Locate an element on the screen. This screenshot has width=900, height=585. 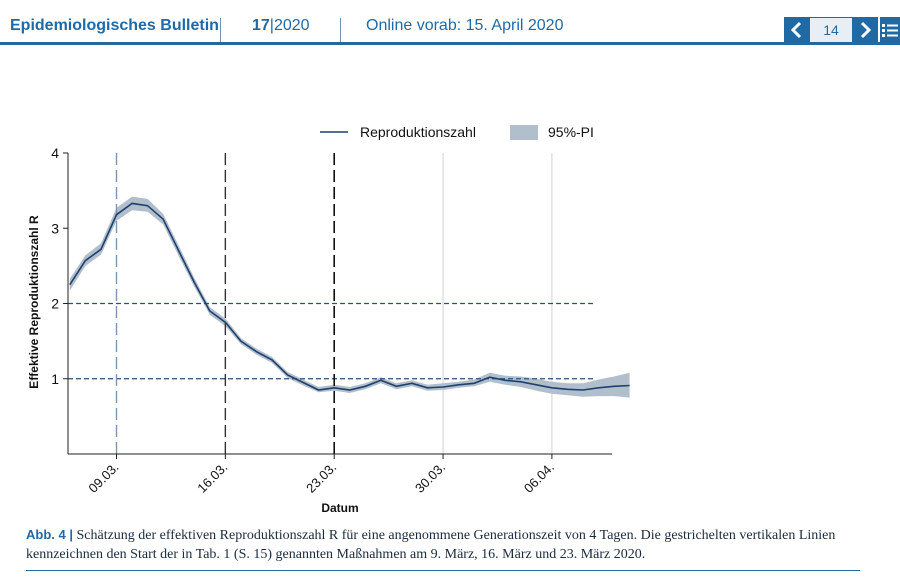
journal-title: Epidemiologisches Bulletin is located at coordinates (114, 25).